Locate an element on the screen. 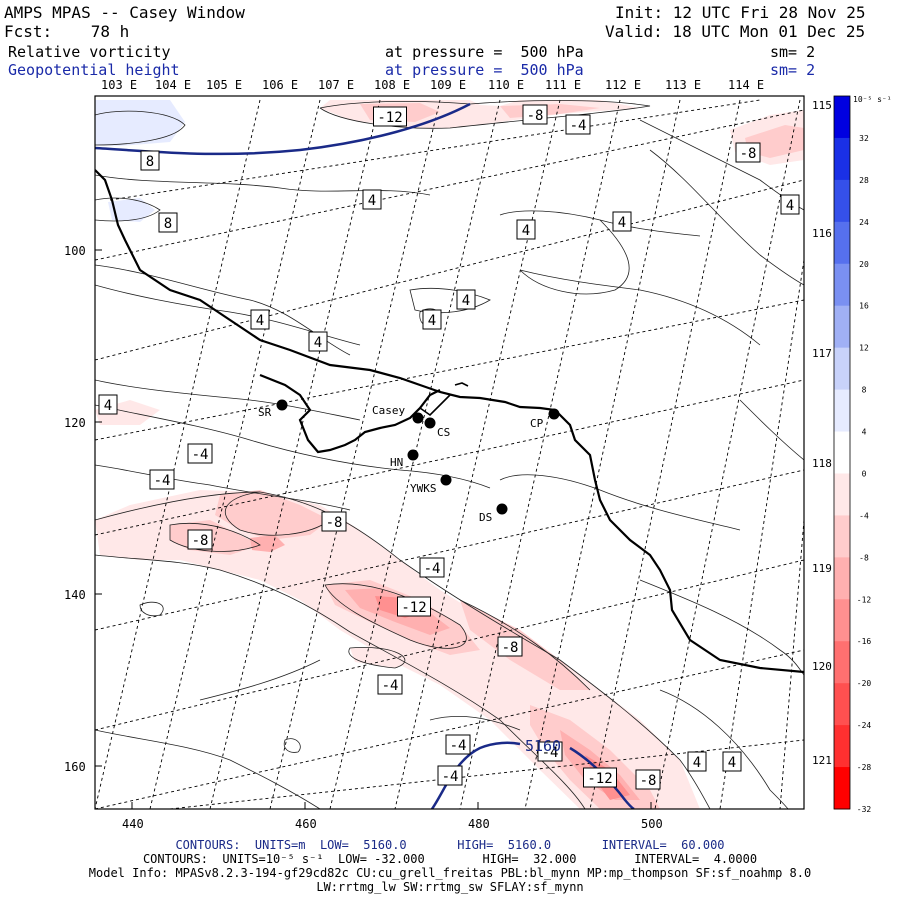 The image size is (900, 900). colorbar-tick: -16 is located at coordinates (864, 641).